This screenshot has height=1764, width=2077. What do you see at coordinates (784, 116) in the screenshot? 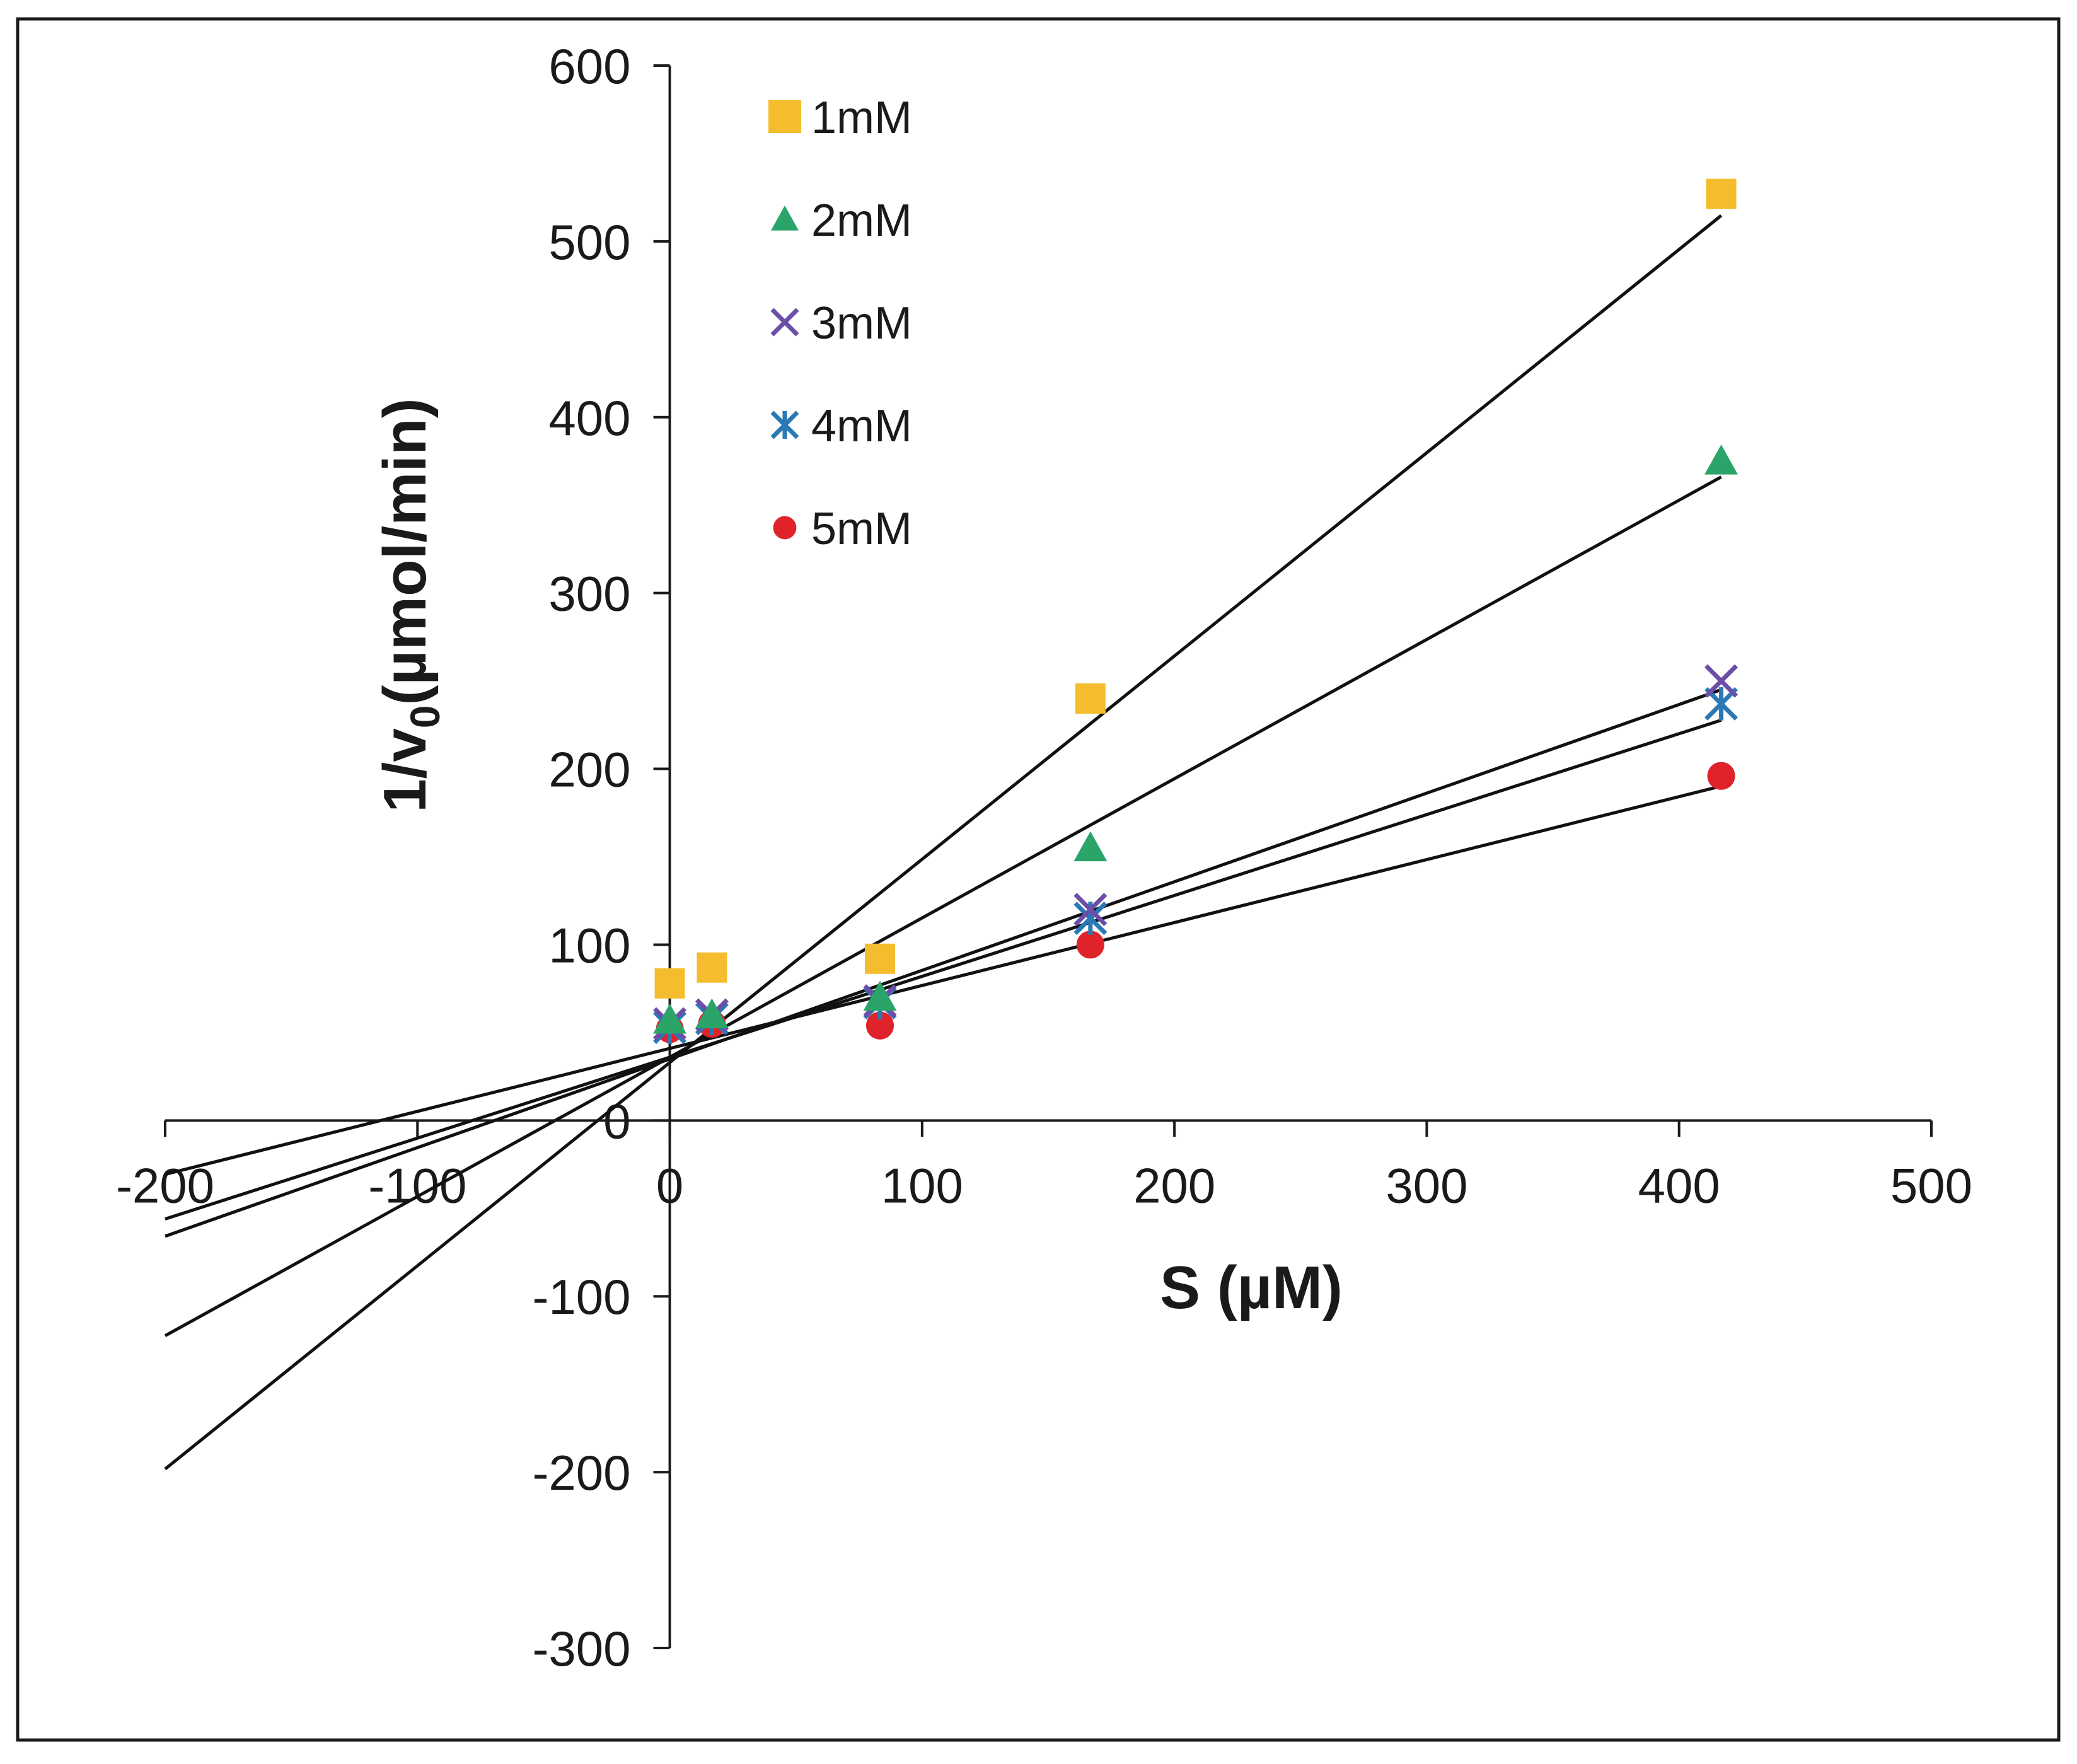
I see `legend-marker-1mM` at bounding box center [784, 116].